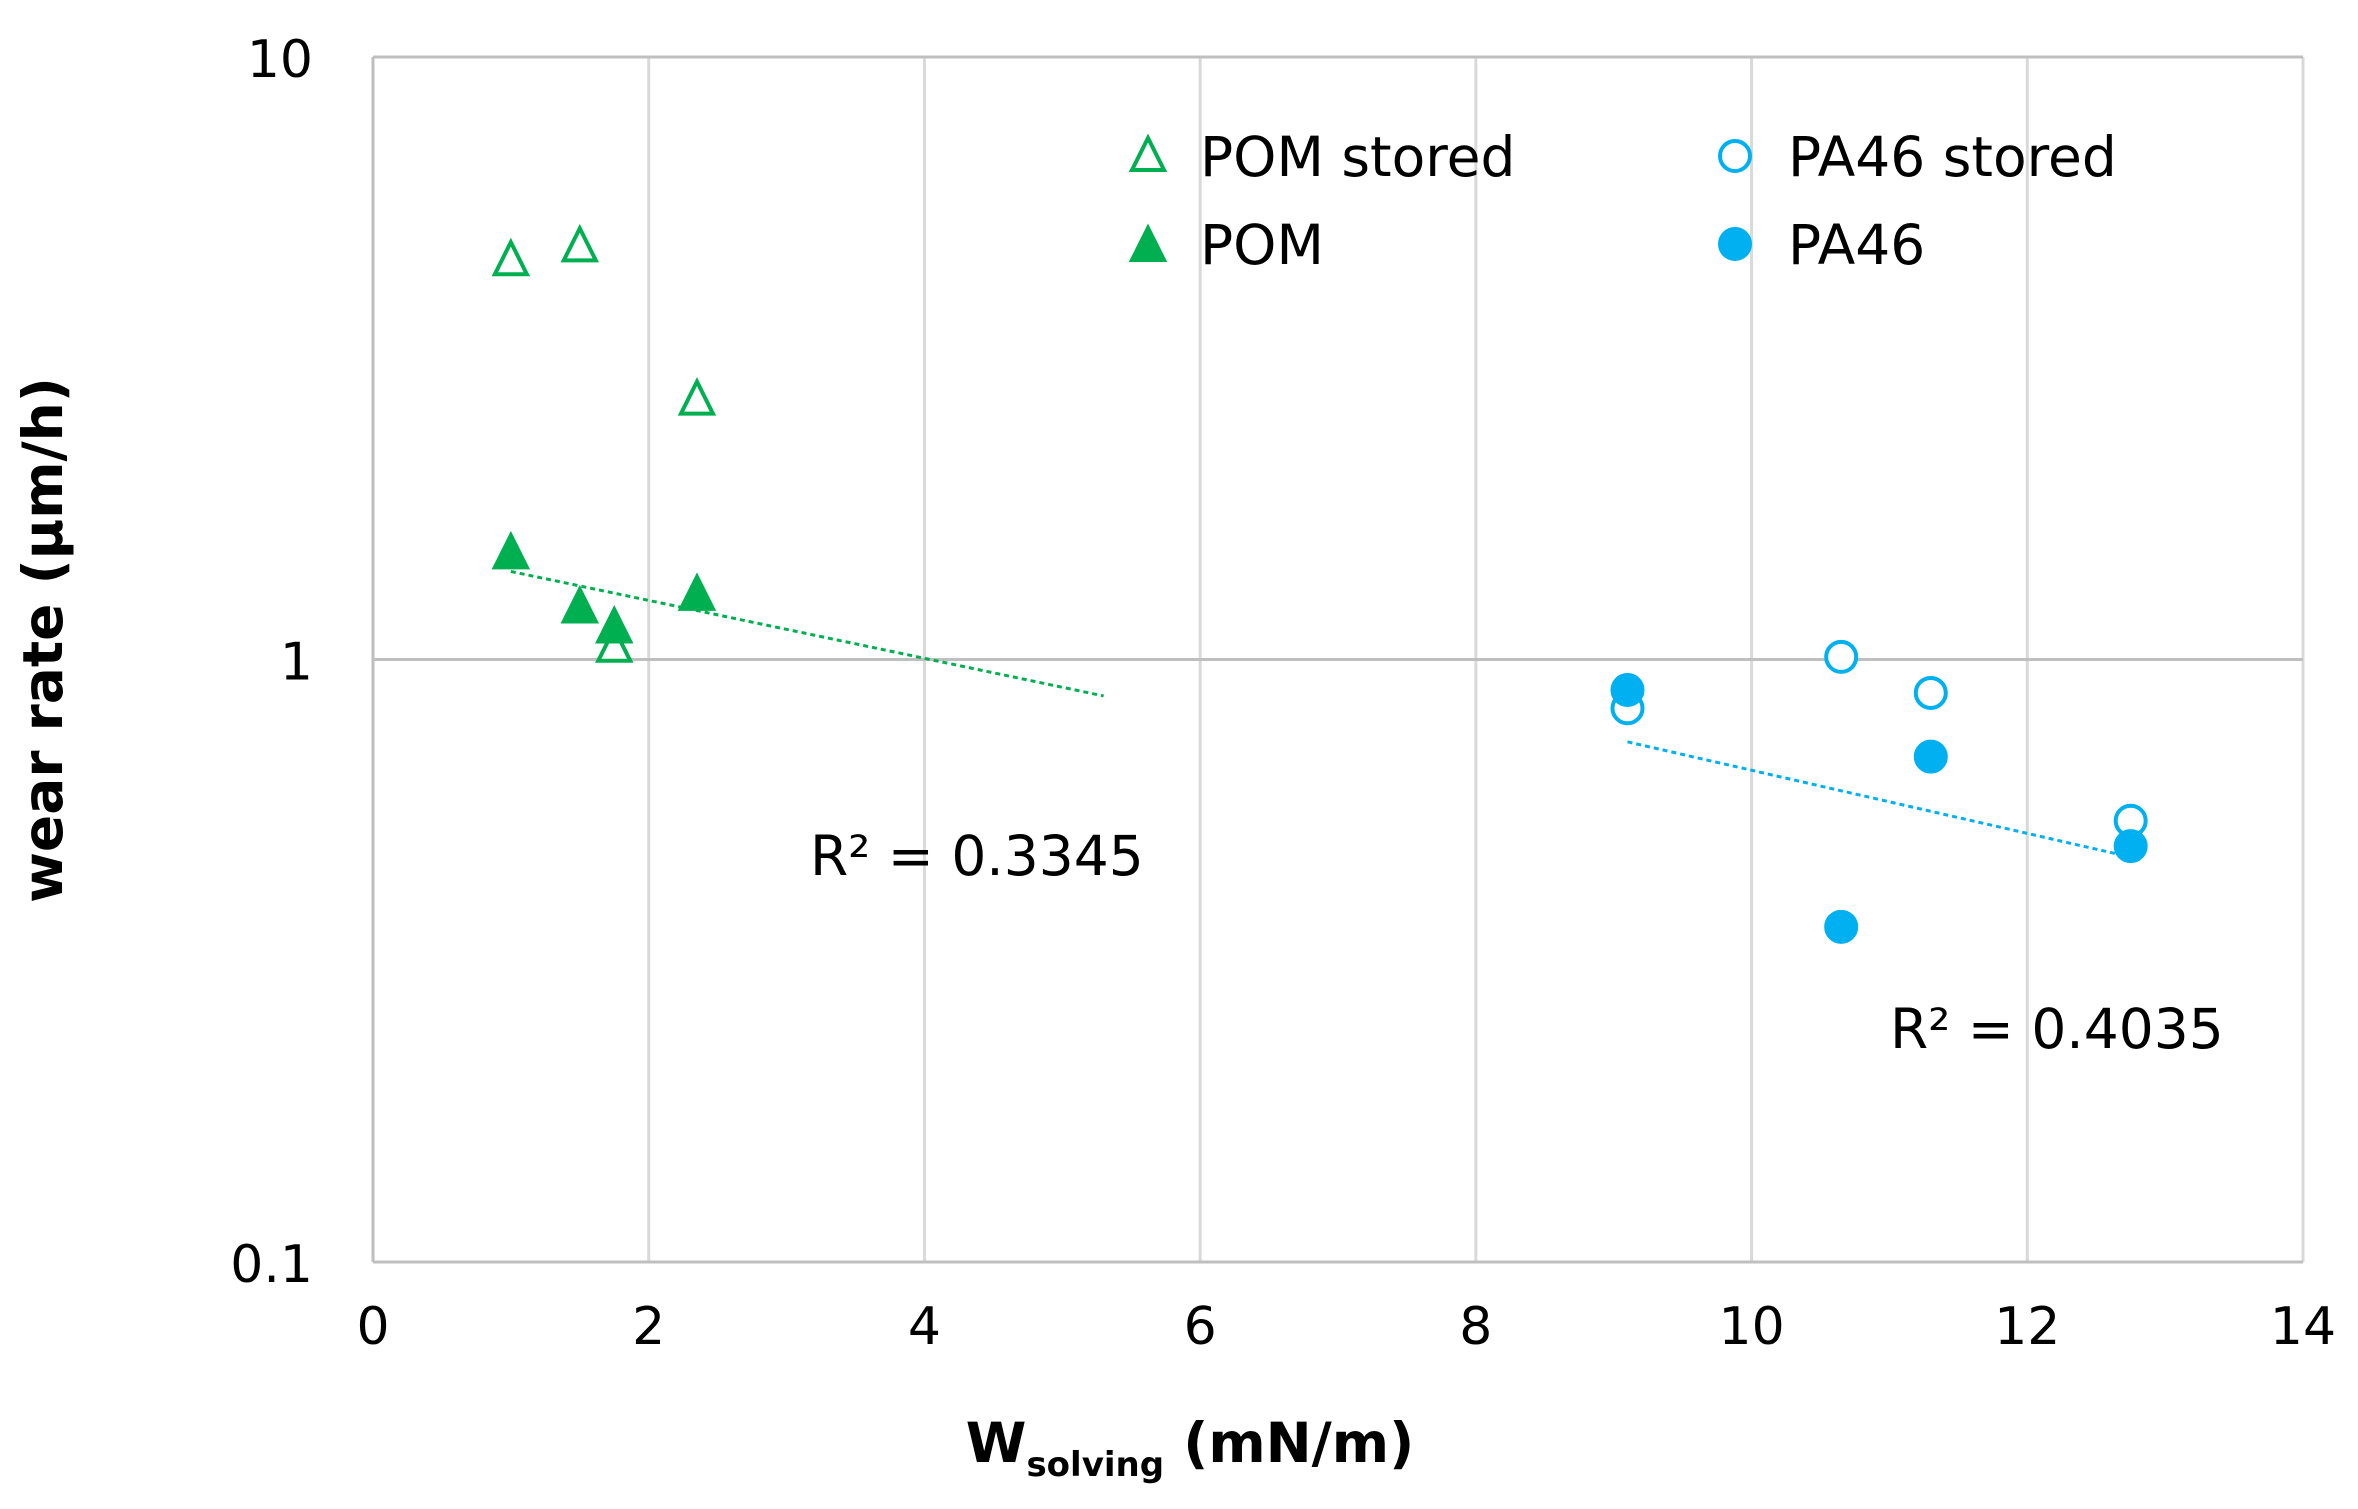 Image resolution: width=2358 pixels, height=1509 pixels. I want to click on x-tick-label-12: 12, so click(2027, 1327).